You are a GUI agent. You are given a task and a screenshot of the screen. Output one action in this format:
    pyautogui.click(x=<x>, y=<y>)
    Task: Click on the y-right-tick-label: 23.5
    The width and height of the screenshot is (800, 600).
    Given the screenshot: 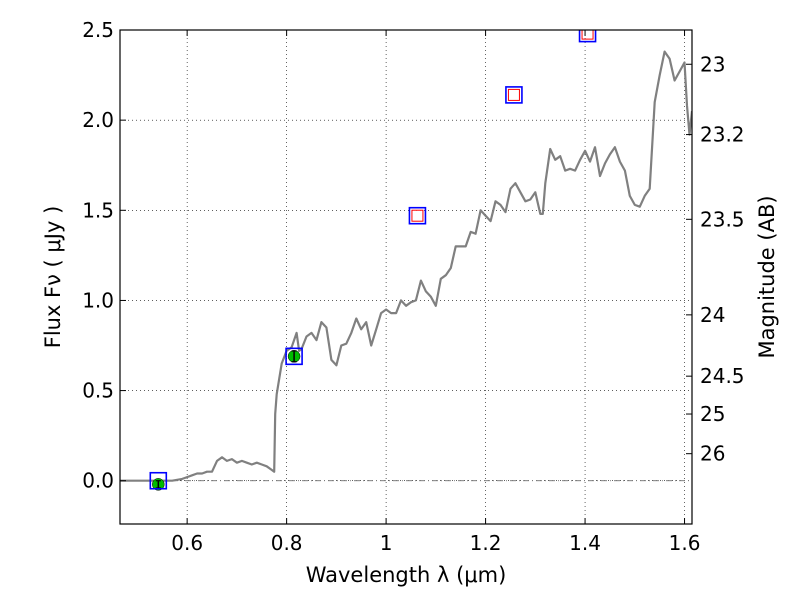 What is the action you would take?
    pyautogui.click(x=722, y=219)
    